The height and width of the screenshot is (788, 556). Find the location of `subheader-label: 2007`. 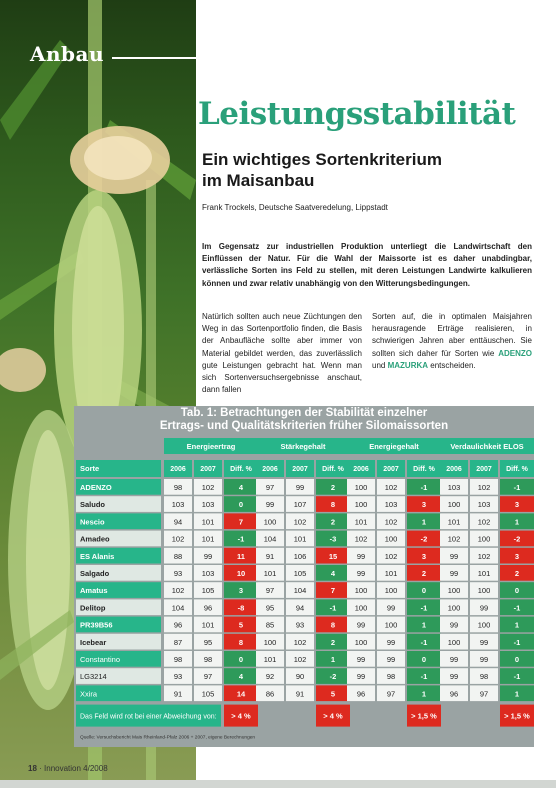

subheader-label: 2007 is located at coordinates (391, 469).